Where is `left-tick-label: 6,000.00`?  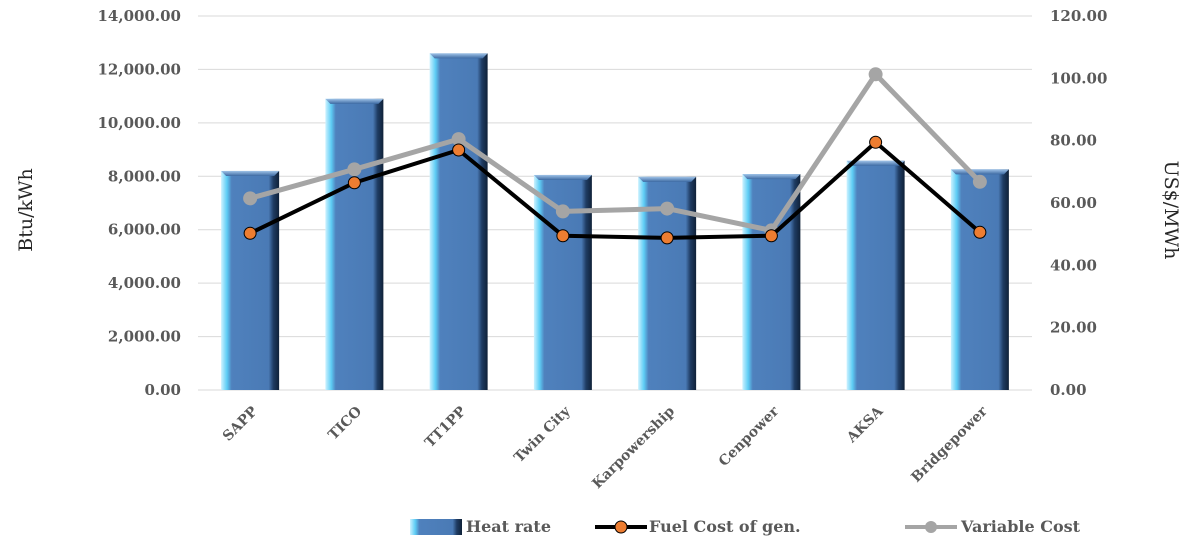
left-tick-label: 6,000.00 is located at coordinates (144, 230).